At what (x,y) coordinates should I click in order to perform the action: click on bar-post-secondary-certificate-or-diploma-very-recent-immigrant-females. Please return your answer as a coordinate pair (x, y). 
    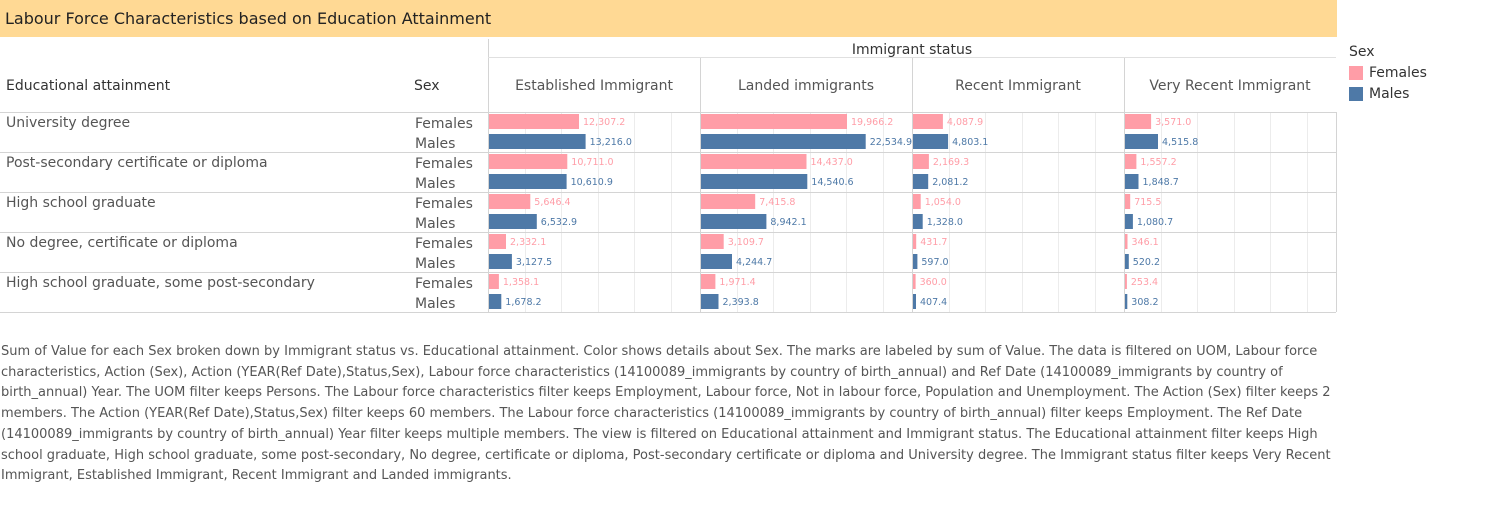
    Looking at the image, I should click on (1131, 161).